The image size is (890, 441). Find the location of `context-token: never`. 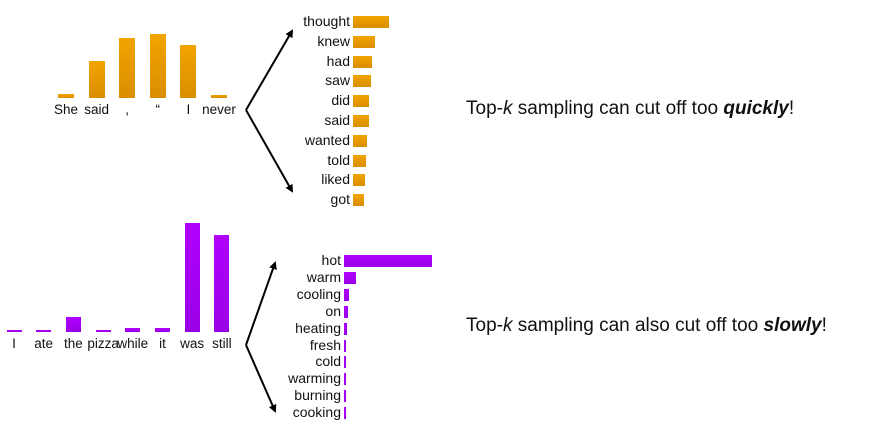

context-token: never is located at coordinates (219, 109).